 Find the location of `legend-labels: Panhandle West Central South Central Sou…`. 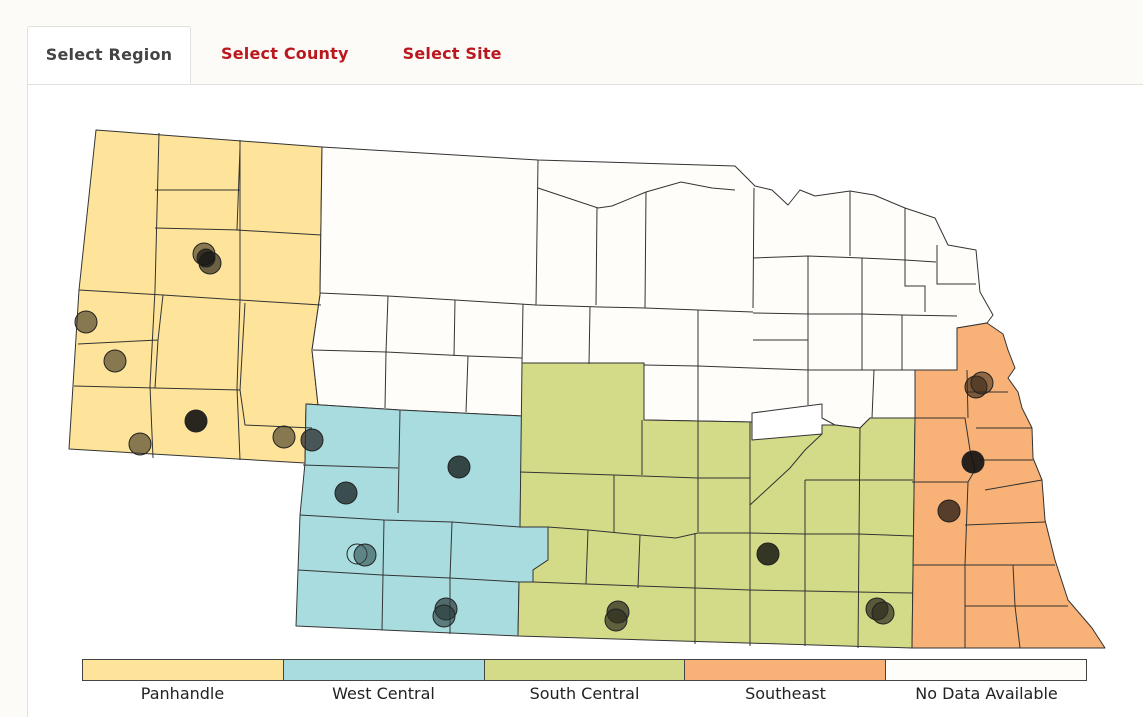

legend-labels: Panhandle West Central South Central Sou… is located at coordinates (584, 693).